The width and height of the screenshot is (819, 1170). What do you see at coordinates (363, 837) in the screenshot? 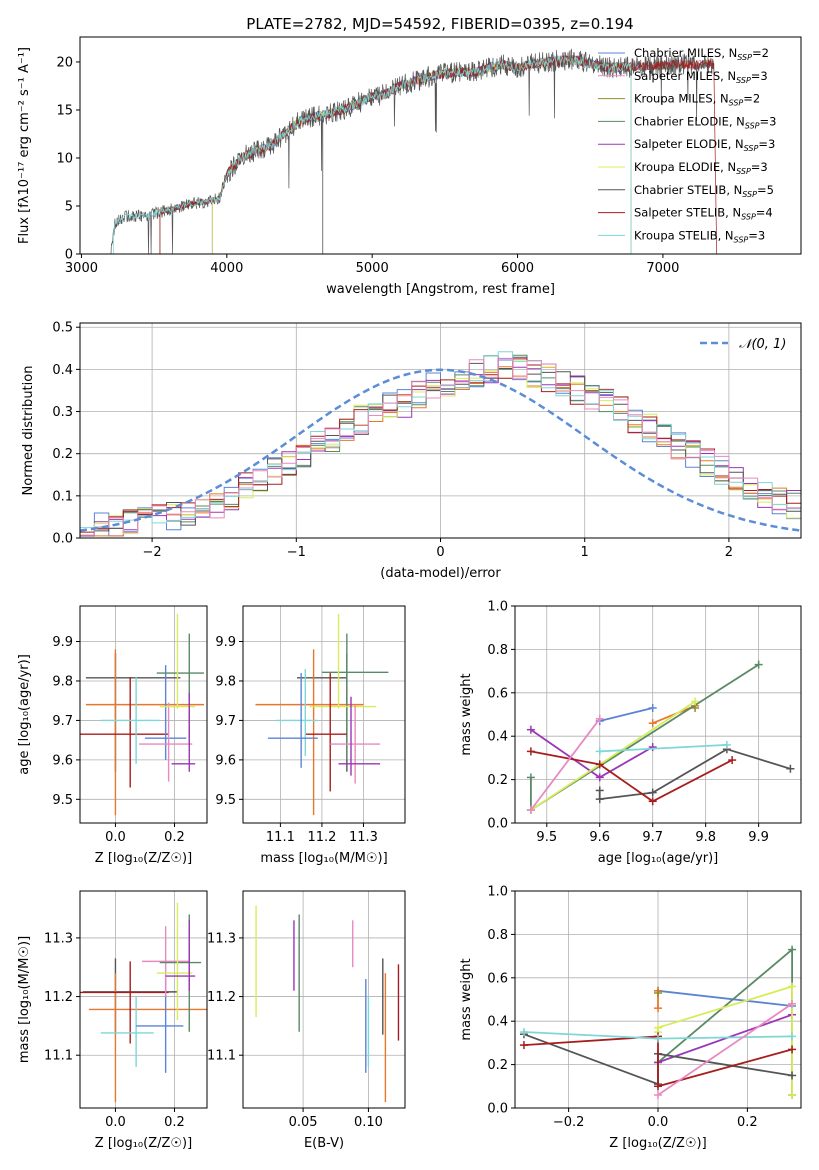
I see `x-tick-label: 11.3` at bounding box center [363, 837].